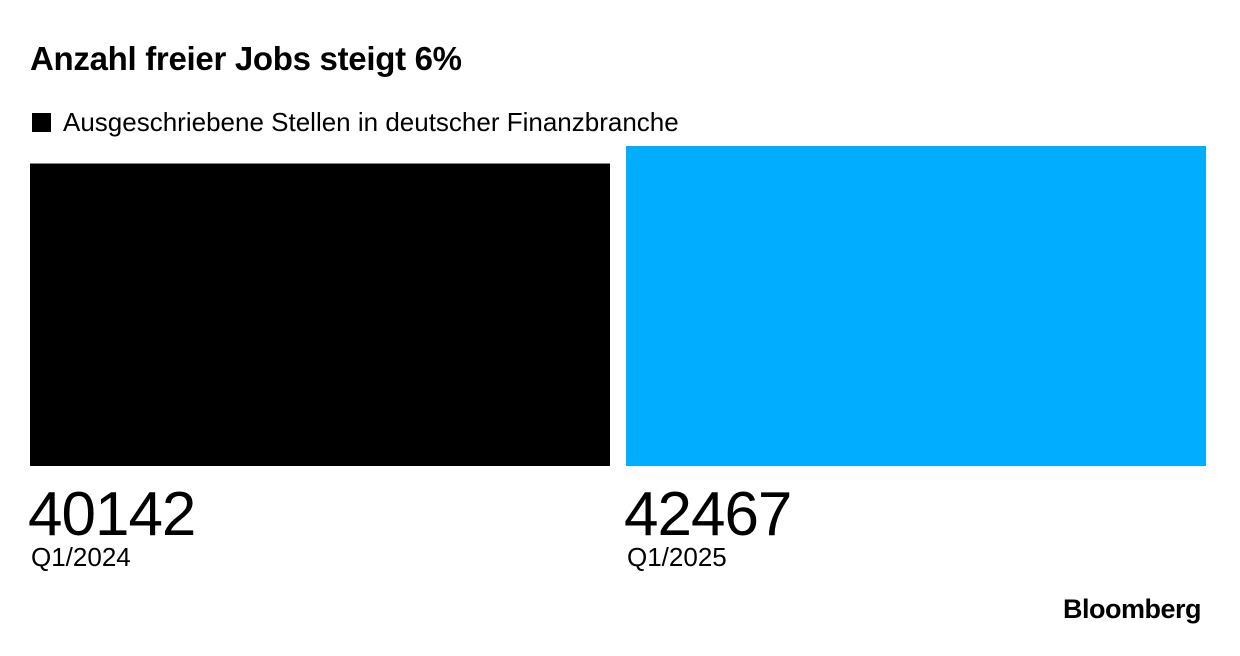 Image resolution: width=1240 pixels, height=656 pixels. I want to click on data-label: 40142, so click(111, 514).